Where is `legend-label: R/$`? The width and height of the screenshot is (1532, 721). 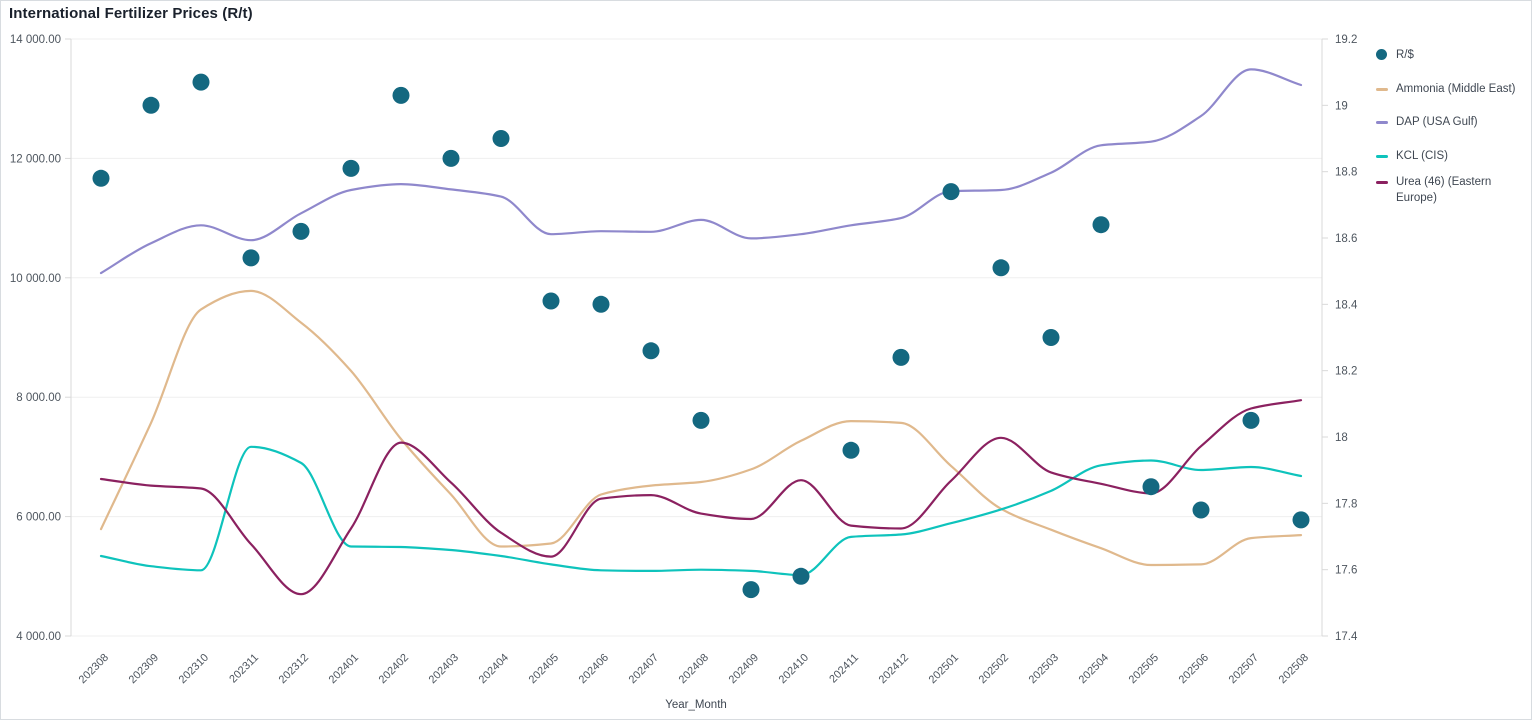 legend-label: R/$ is located at coordinates (1405, 55).